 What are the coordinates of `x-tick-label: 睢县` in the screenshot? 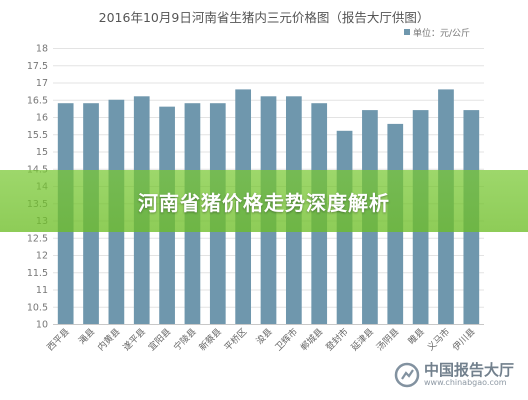 It's located at (416, 336).